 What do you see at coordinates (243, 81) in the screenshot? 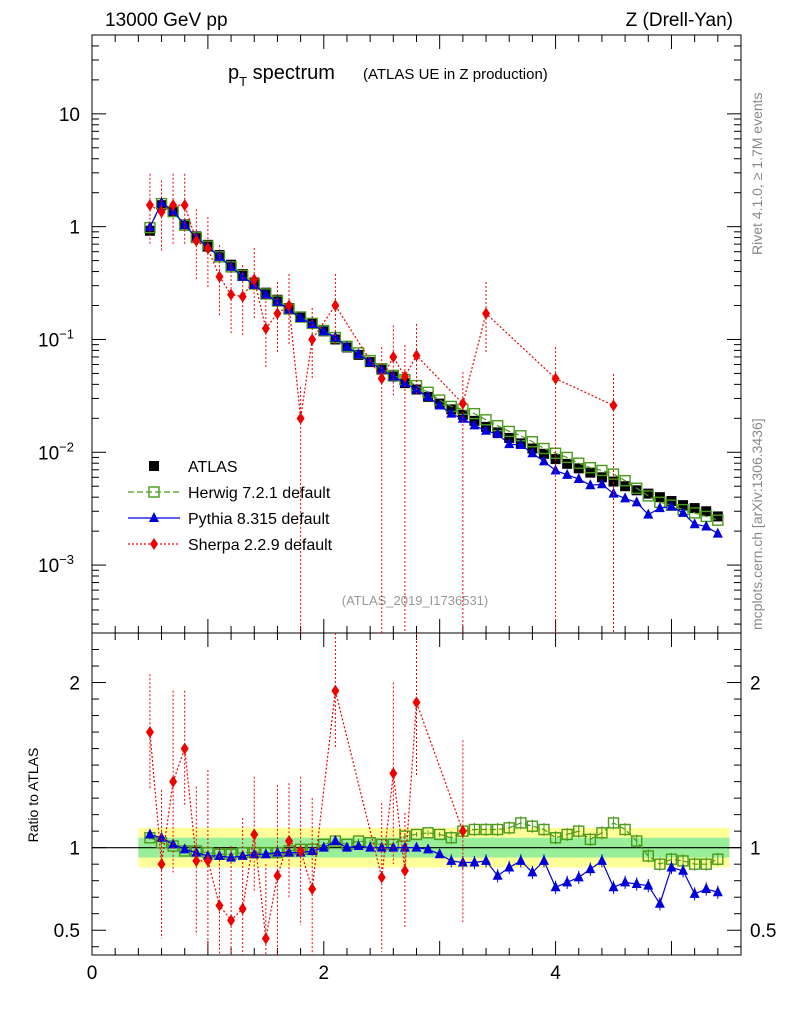
I see `title-subscript: T` at bounding box center [243, 81].